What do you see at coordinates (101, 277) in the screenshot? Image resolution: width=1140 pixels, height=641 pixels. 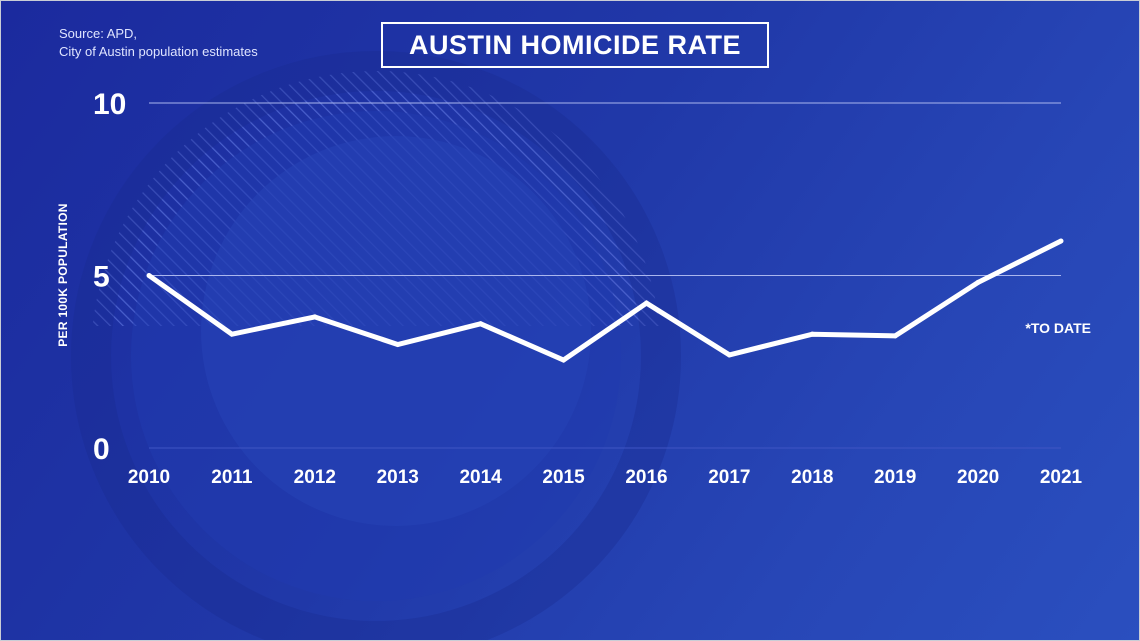 I see `y-tick-label: 5` at bounding box center [101, 277].